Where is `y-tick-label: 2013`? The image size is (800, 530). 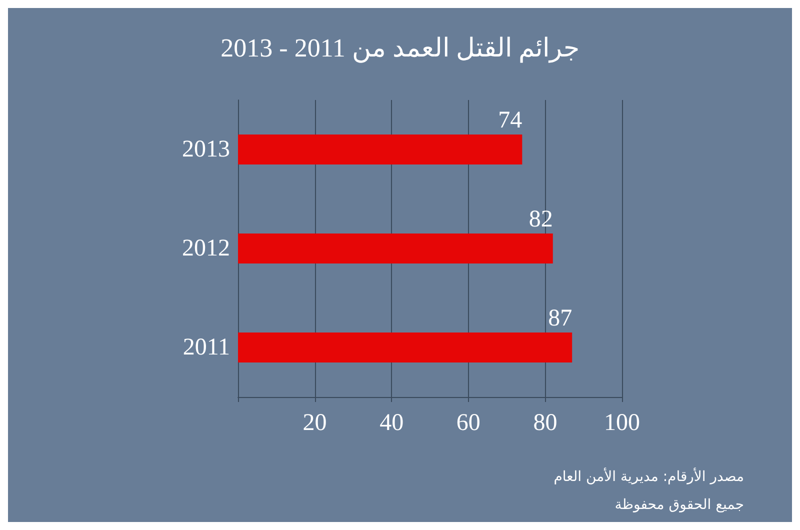 y-tick-label: 2013 is located at coordinates (206, 149).